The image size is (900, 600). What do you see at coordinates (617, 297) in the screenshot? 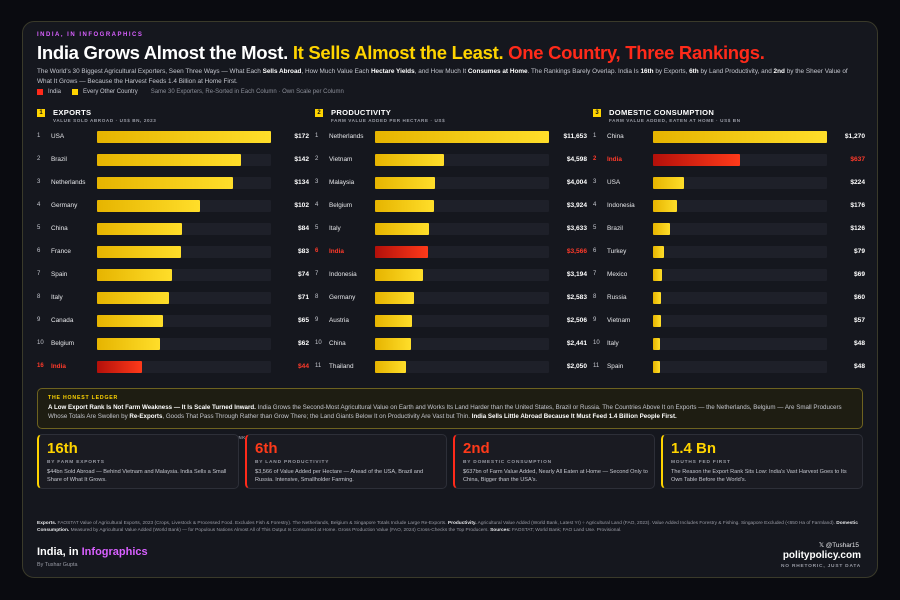
I see `country-label: Russia` at bounding box center [617, 297].